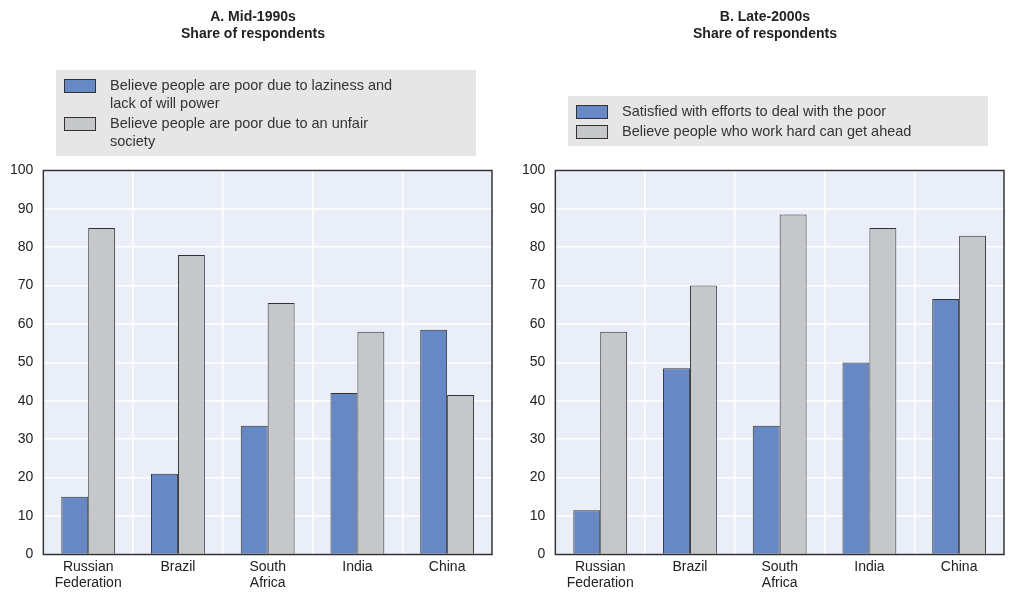 This screenshot has width=1024, height=596. Describe the element at coordinates (754, 111) in the screenshot. I see `legend-label: Satisfied with efforts to deal with the poor` at that location.